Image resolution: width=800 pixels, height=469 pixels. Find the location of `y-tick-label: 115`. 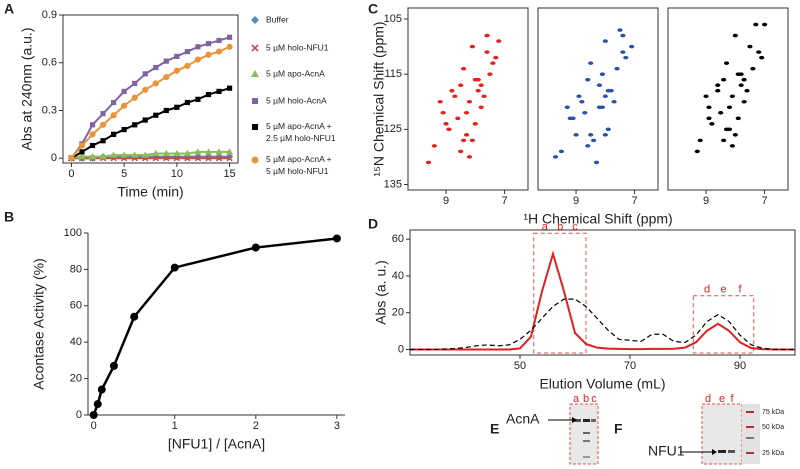

y-tick-label: 115 is located at coordinates (393, 74).